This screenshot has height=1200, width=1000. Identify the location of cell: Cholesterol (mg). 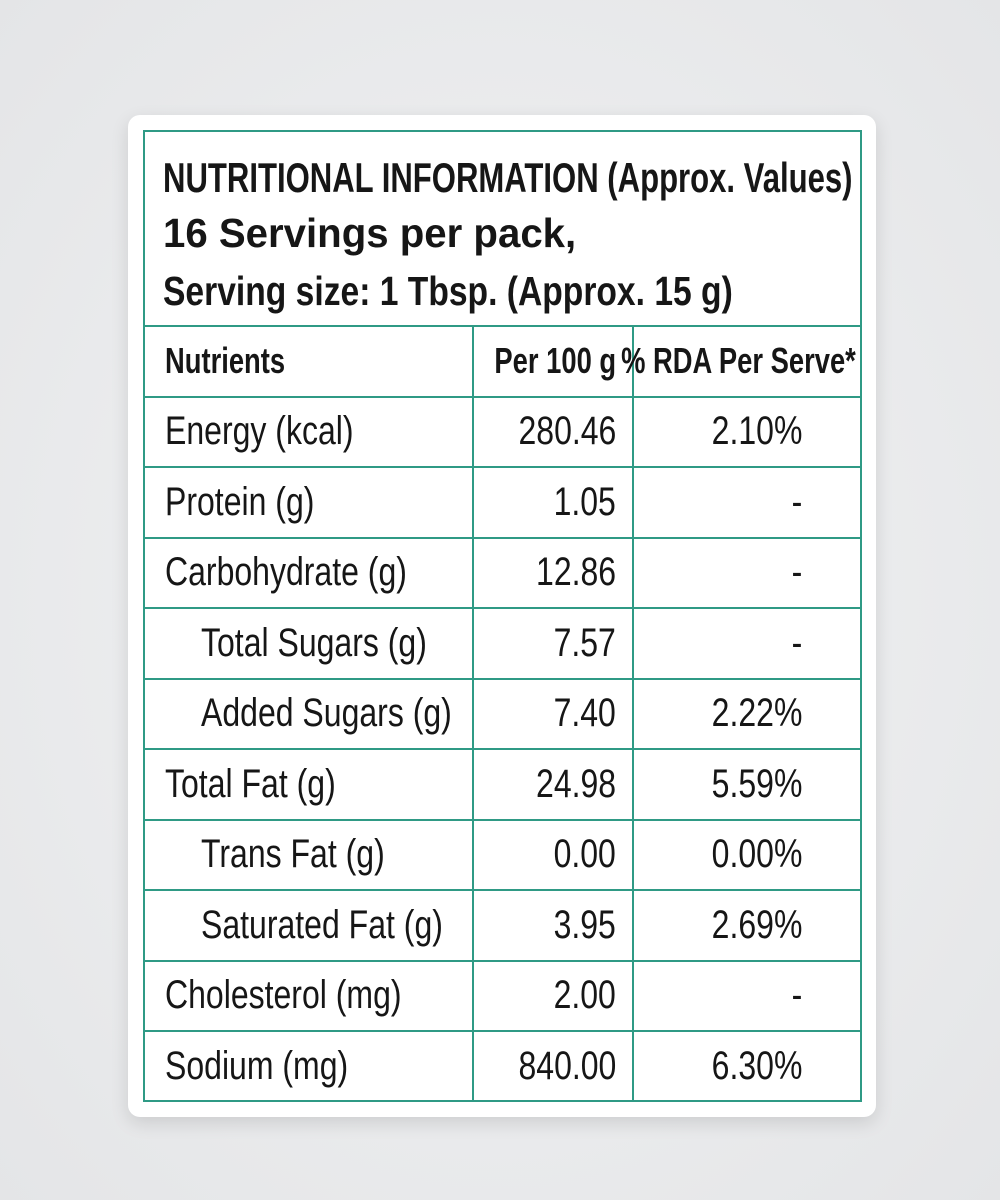
(308, 996).